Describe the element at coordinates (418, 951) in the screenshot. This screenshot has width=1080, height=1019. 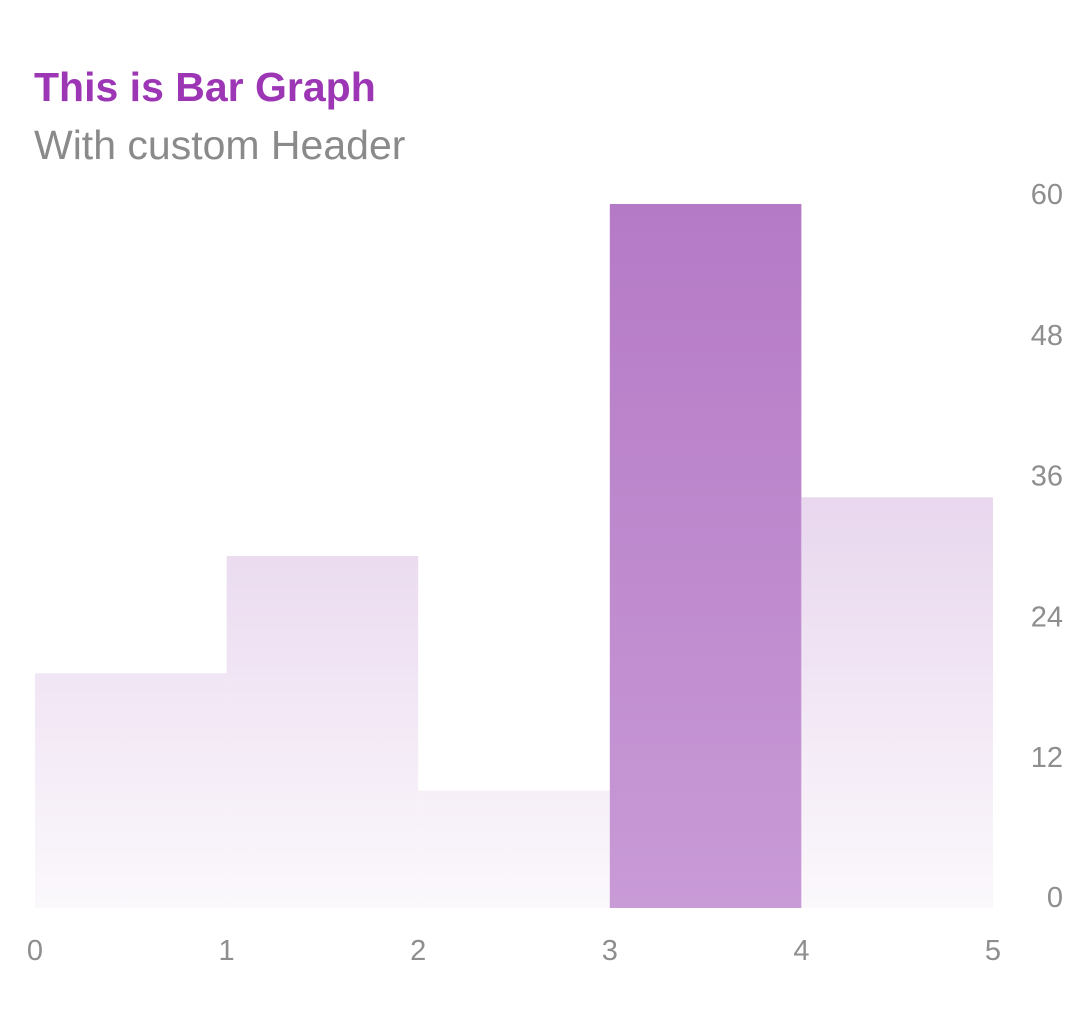
I see `x-tick-label: 2` at that location.